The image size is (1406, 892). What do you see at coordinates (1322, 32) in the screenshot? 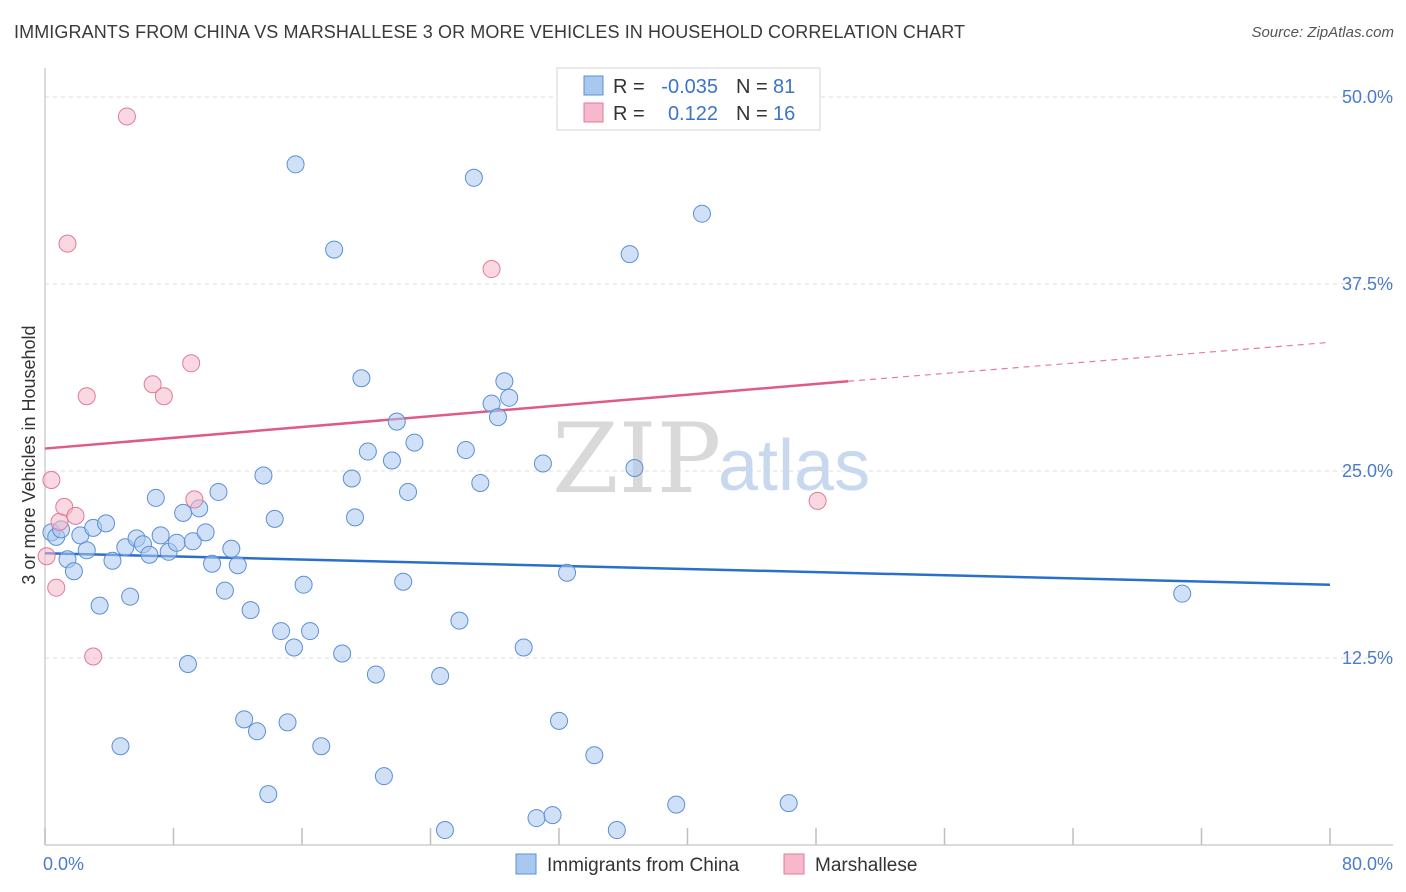
I see `source-credit: Source: ZipAtlas.com` at bounding box center [1322, 32].